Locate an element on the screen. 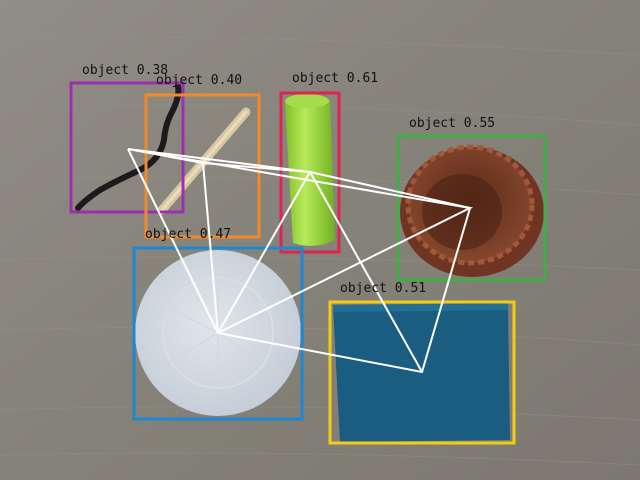 The height and width of the screenshot is (480, 640). pipe-cleaner-object is located at coordinates (128, 147).